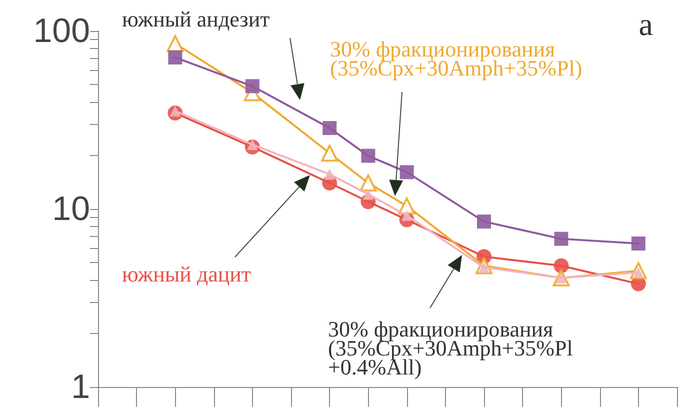 This screenshot has width=681, height=418. Describe the element at coordinates (450, 348) in the screenshot. I see `series-label: 30% фракционирования (35%Cpx+30Amph+35%Pl +0.4%All)` at that location.